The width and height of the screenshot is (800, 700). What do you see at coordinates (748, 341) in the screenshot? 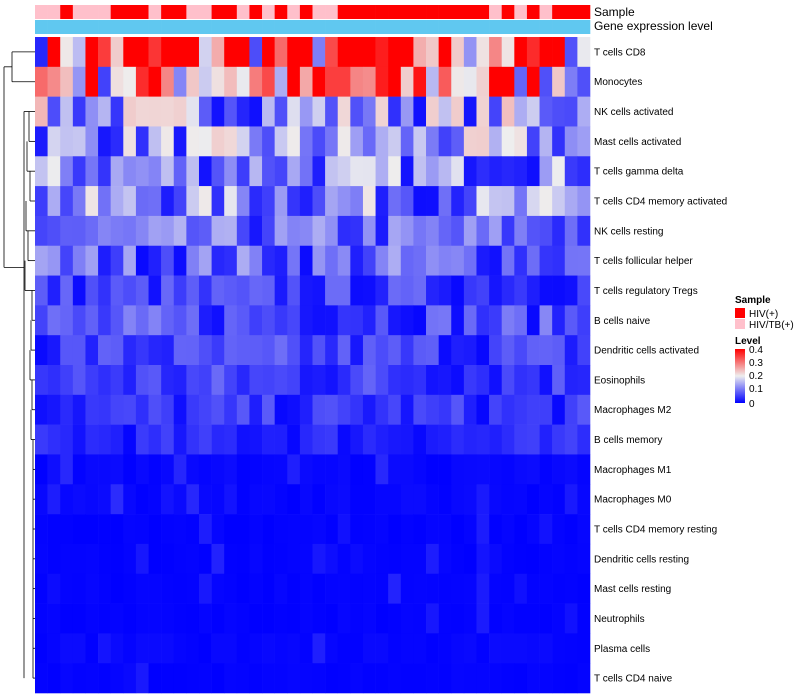
I see `level-legend-title: Level` at bounding box center [748, 341].